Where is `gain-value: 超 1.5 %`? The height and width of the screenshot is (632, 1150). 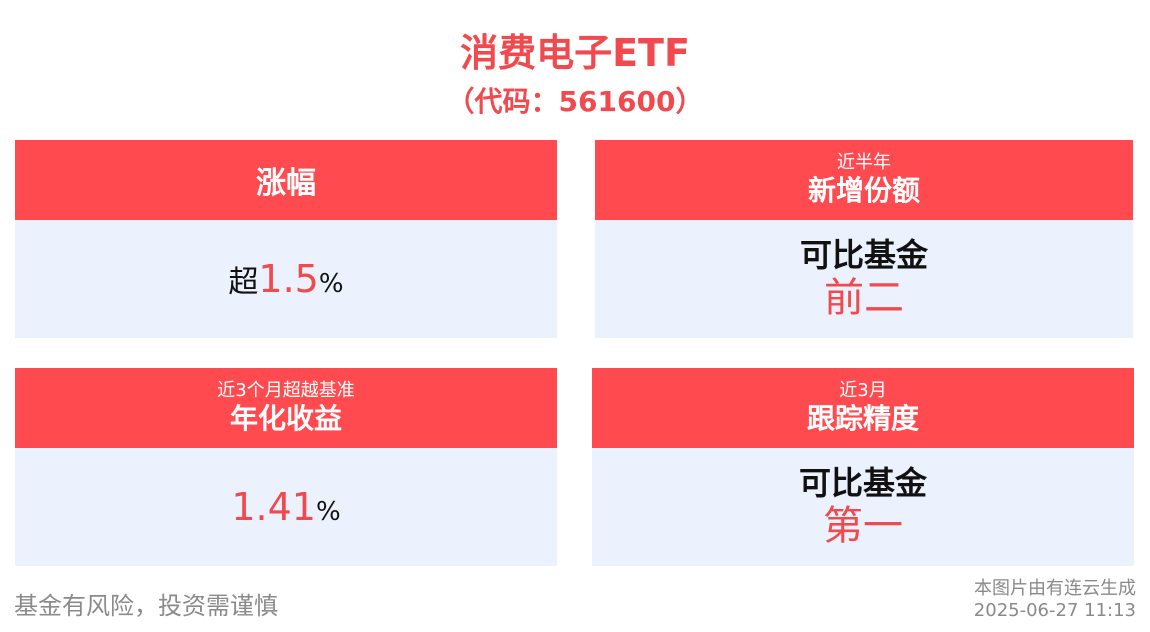
gain-value: 超 1.5 % is located at coordinates (285, 279).